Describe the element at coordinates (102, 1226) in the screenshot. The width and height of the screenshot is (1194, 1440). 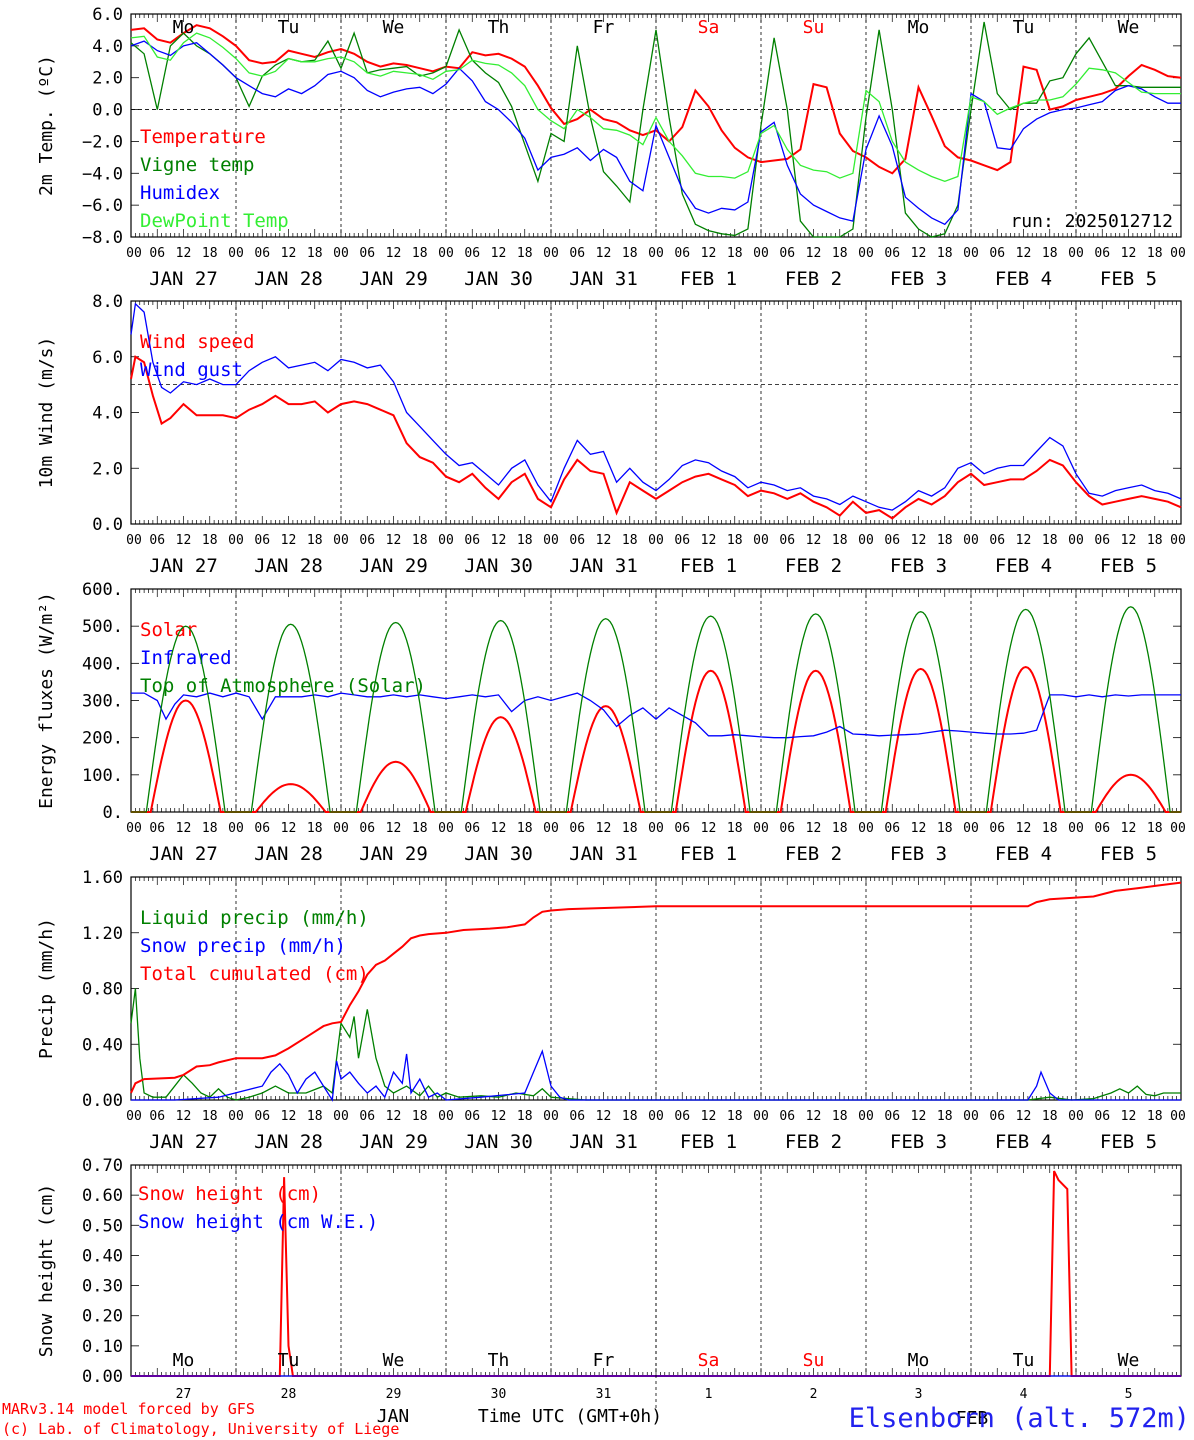
I see `y-tick-label: 0.50` at that location.